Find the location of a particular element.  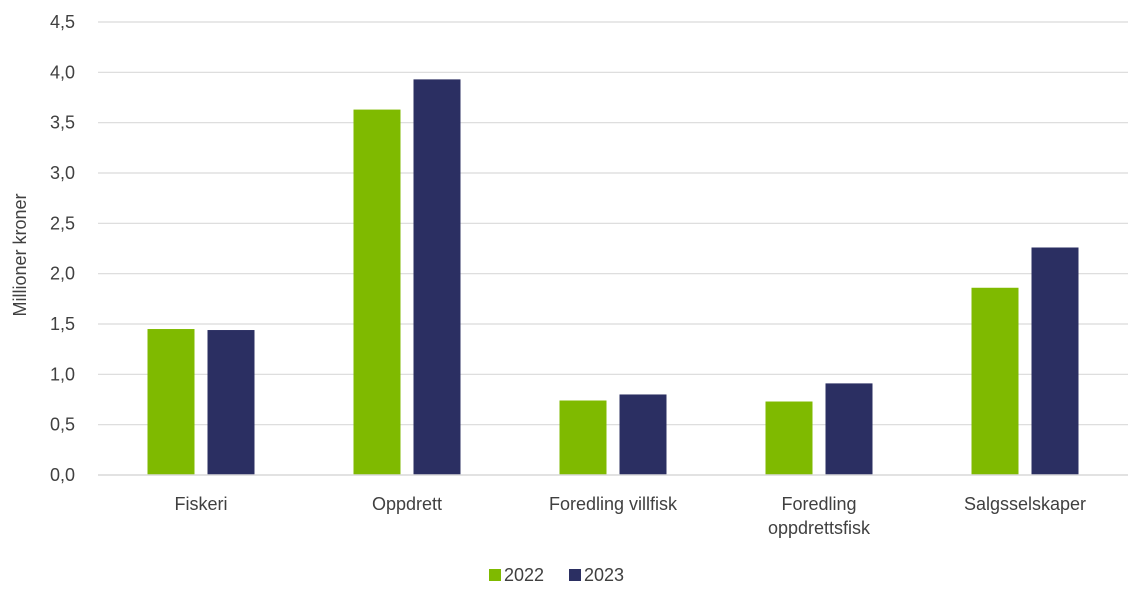

legend-swatch-2023 is located at coordinates (575, 575).